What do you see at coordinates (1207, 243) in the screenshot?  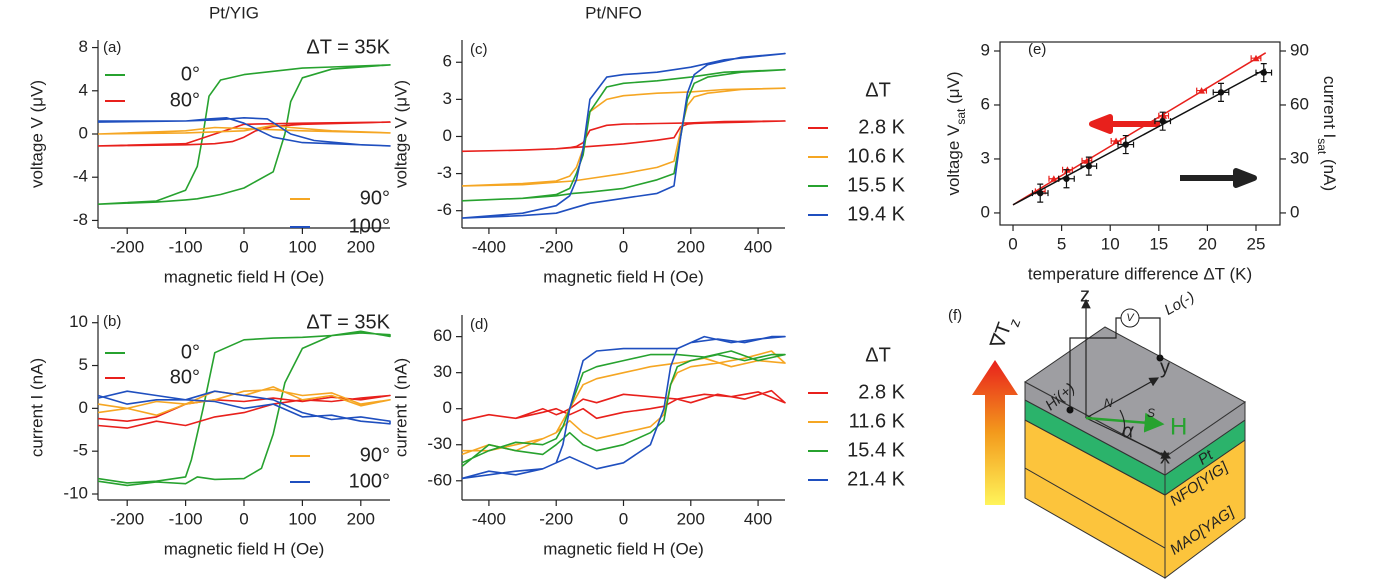 I see `x-tick-label: 20` at bounding box center [1207, 243].